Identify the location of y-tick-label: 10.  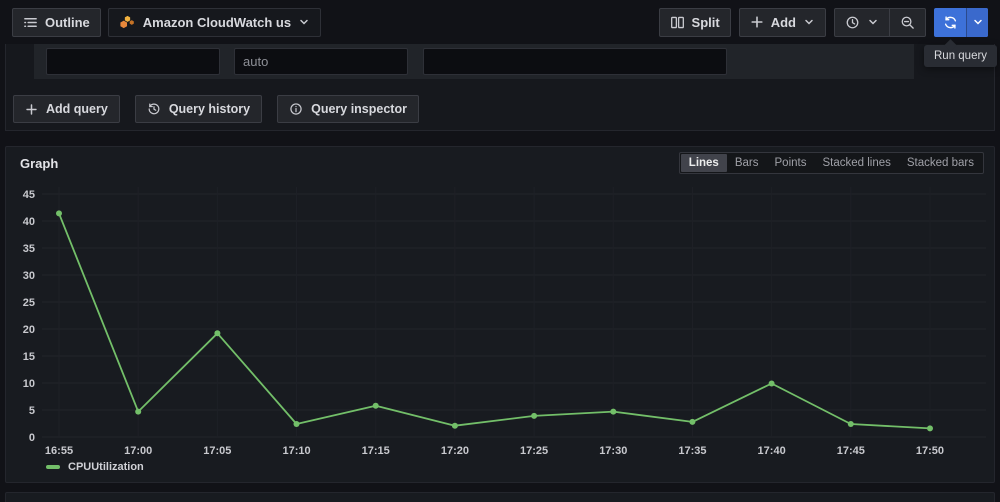
(29, 384).